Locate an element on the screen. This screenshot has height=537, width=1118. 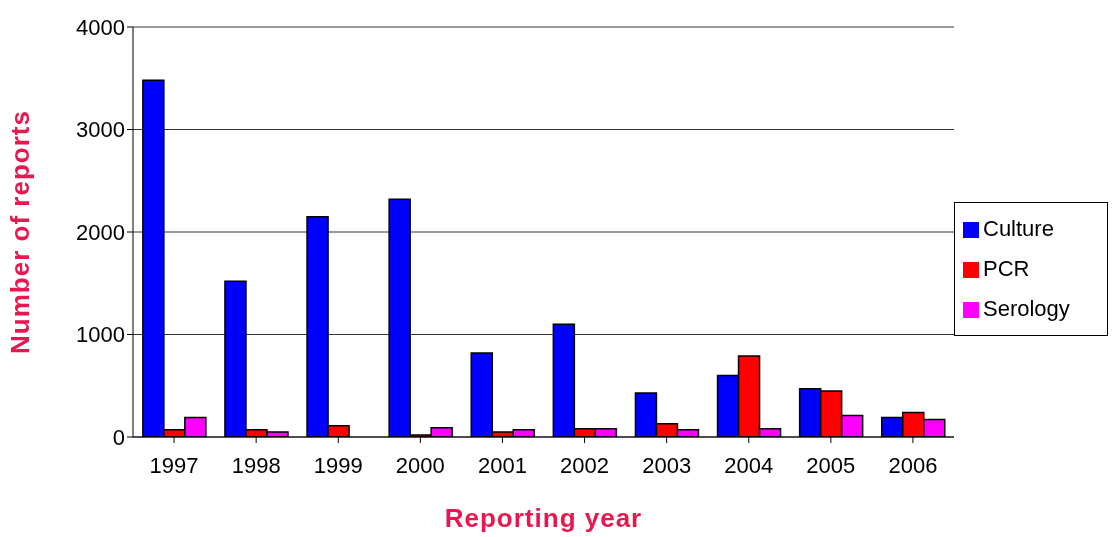
x-tick-label: 2004 is located at coordinates (749, 465).